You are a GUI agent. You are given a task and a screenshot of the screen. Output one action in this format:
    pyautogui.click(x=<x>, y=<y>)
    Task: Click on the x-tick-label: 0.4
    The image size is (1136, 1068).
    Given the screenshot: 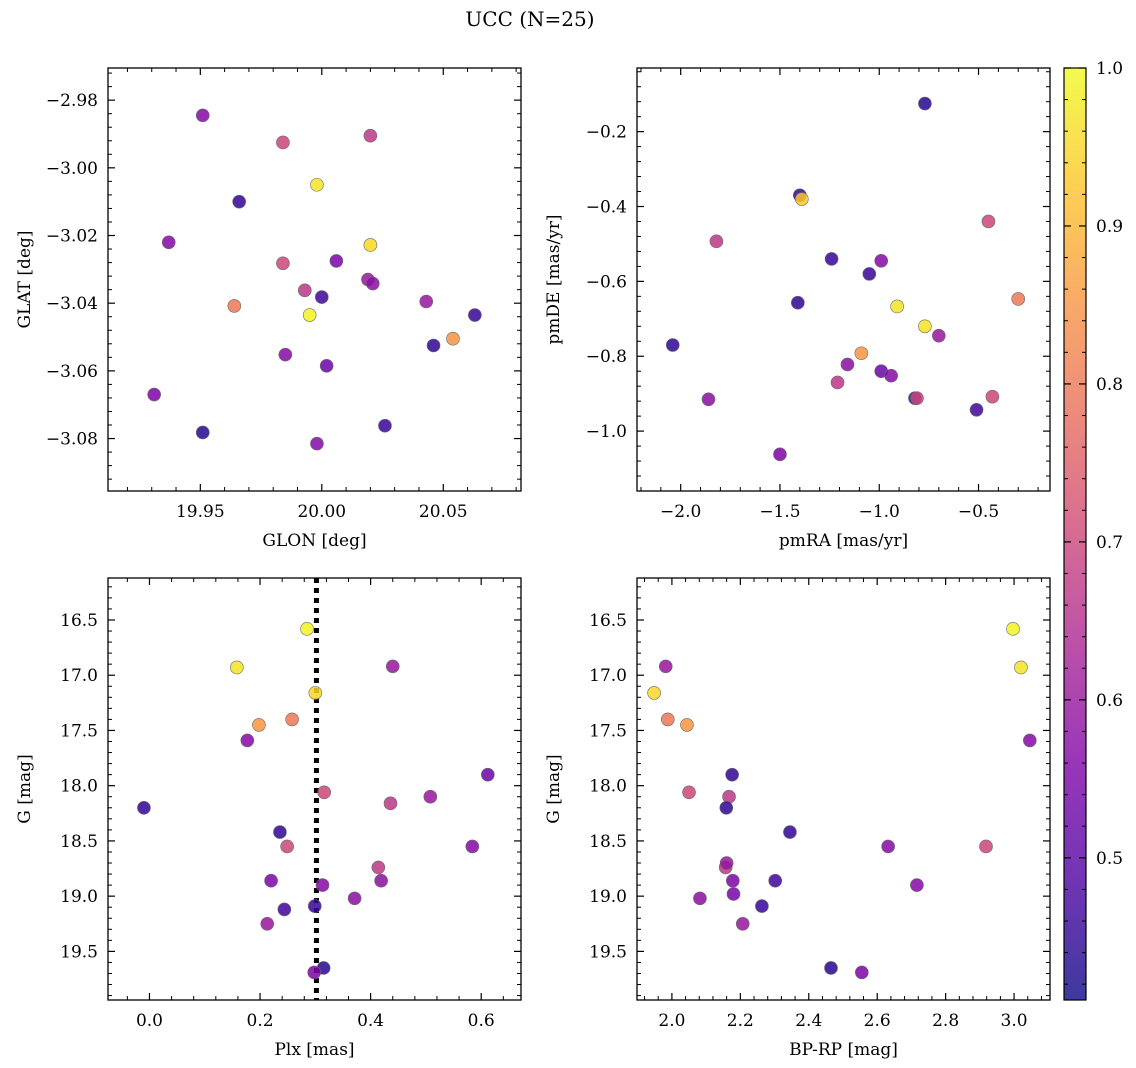 What is the action you would take?
    pyautogui.click(x=370, y=1021)
    